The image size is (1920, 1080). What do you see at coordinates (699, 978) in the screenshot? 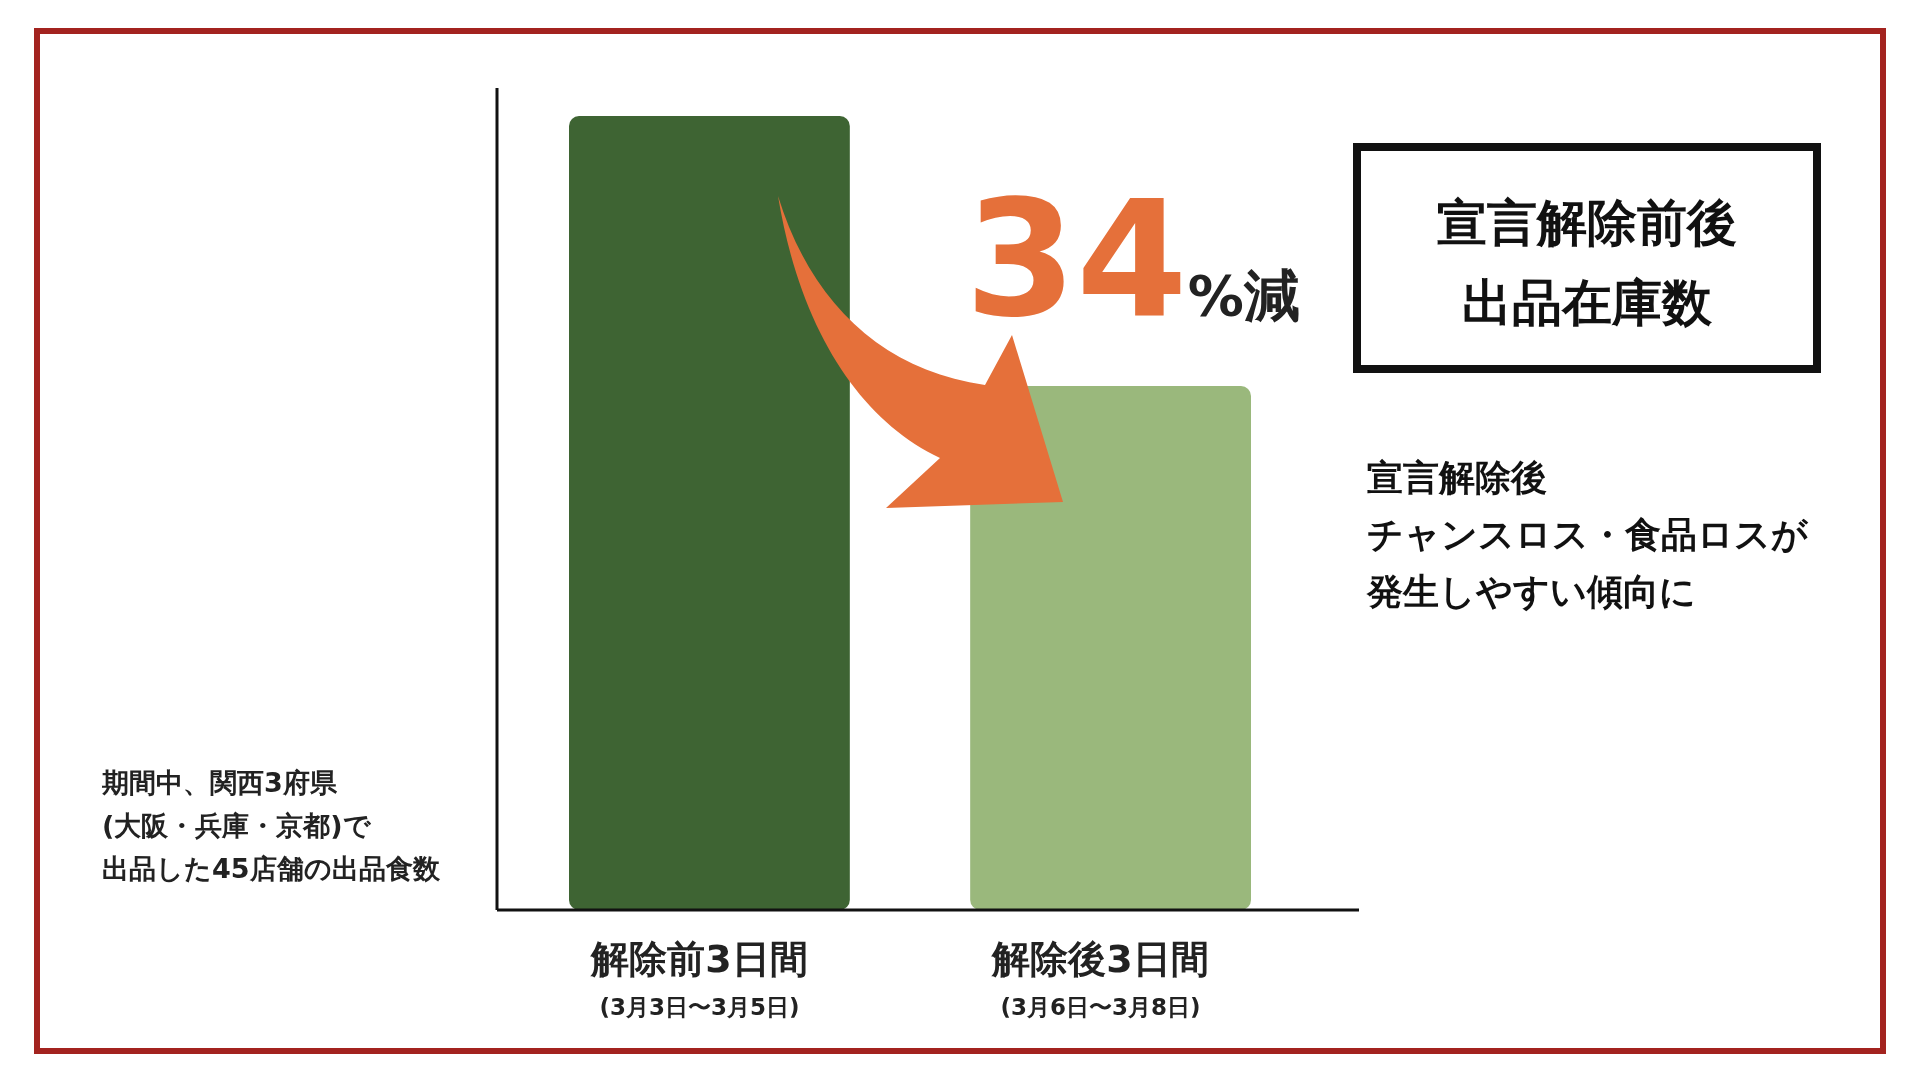
I see `x-tick-label: 解除前3日間 (3月3日〜3月5日)` at bounding box center [699, 978].